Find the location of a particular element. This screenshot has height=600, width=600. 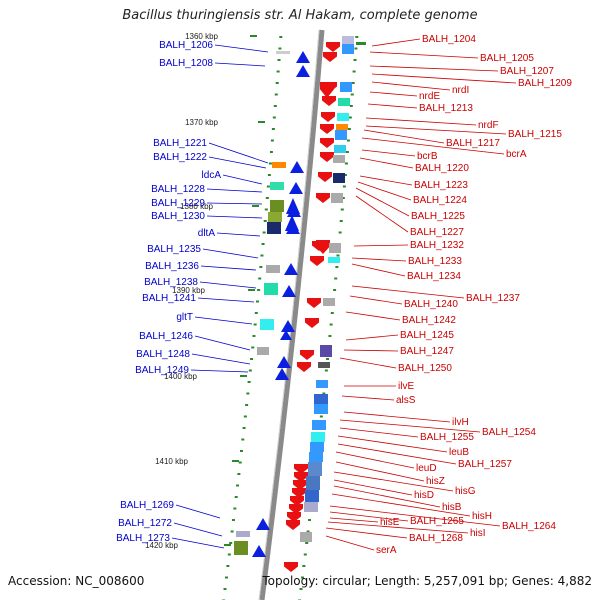

gene-label-right: BALH_1255 is located at coordinates (447, 437).